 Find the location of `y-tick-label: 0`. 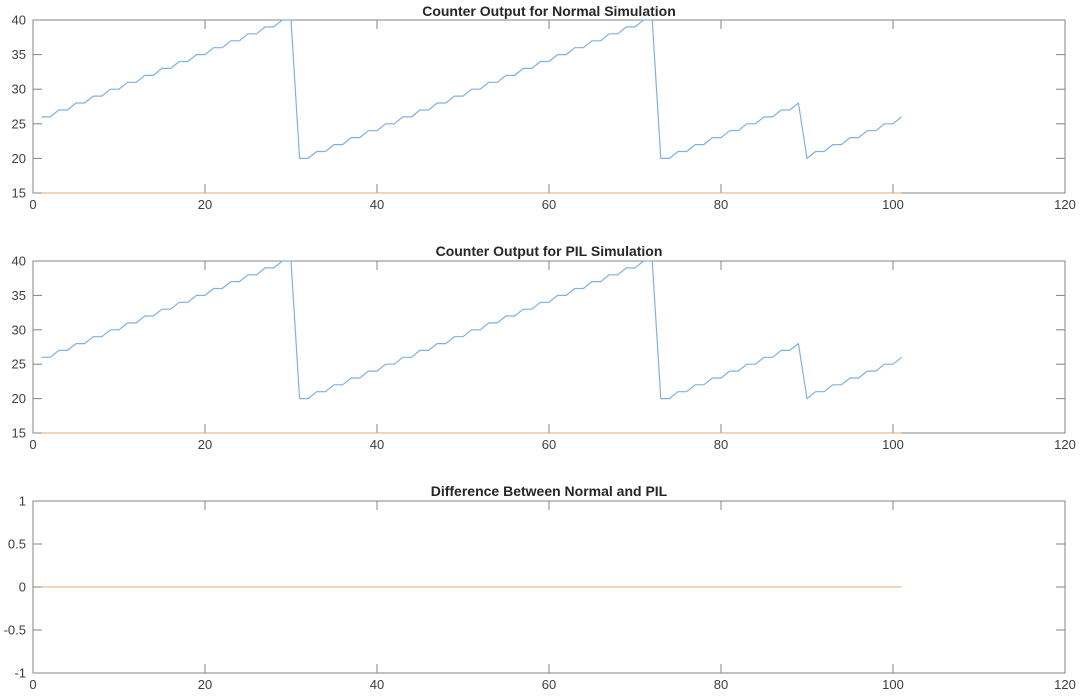

y-tick-label: 0 is located at coordinates (22, 587).